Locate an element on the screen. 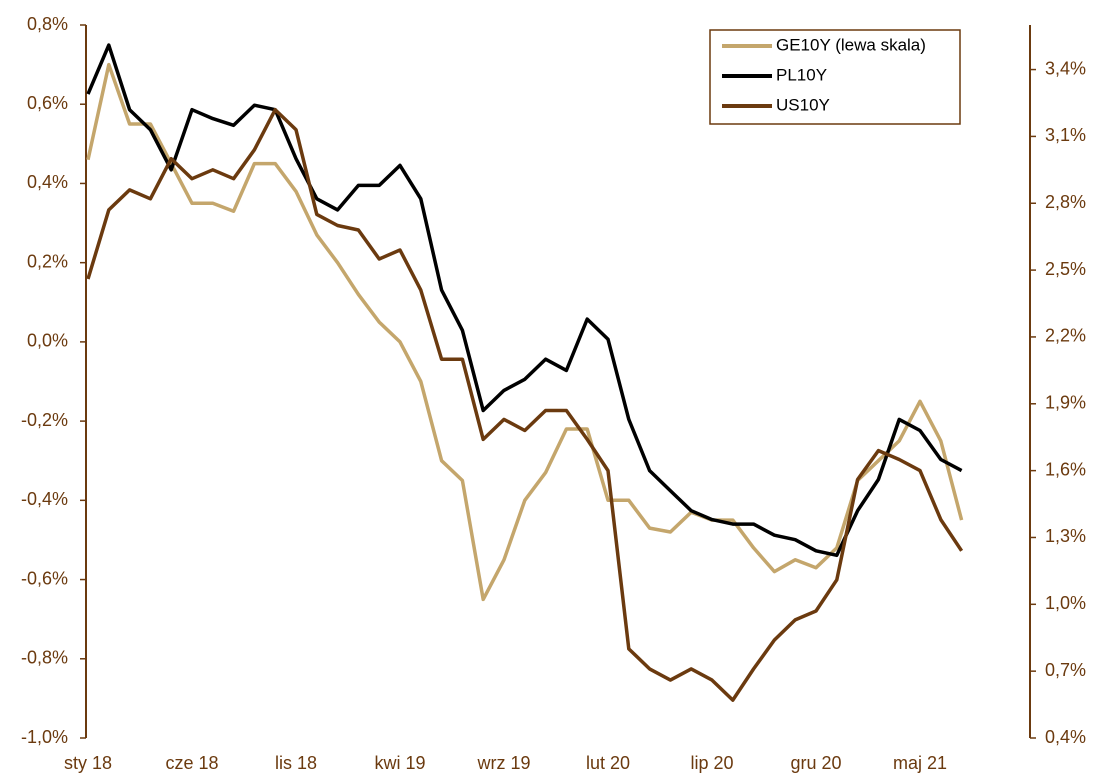 The height and width of the screenshot is (775, 1101). y2-tick-label: 1,0% is located at coordinates (1065, 603).